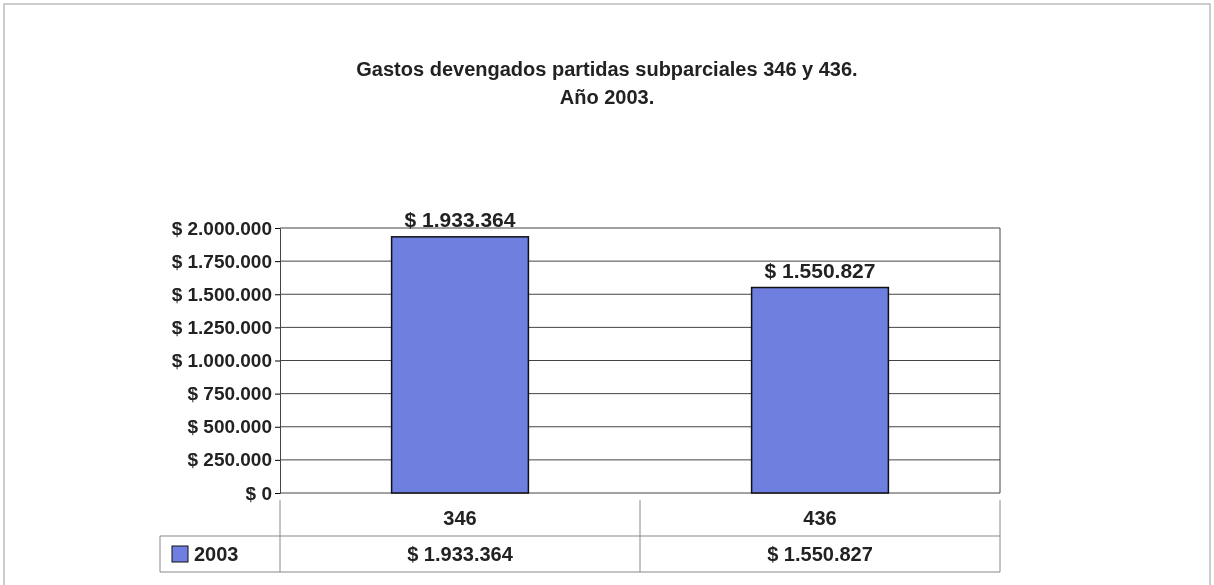 This screenshot has width=1214, height=585. I want to click on text: $ 1.933.364, so click(460, 219).